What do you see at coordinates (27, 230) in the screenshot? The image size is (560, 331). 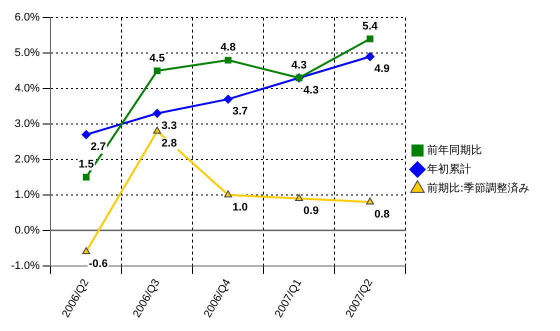 I see `y-tick-label: 0.0%` at bounding box center [27, 230].